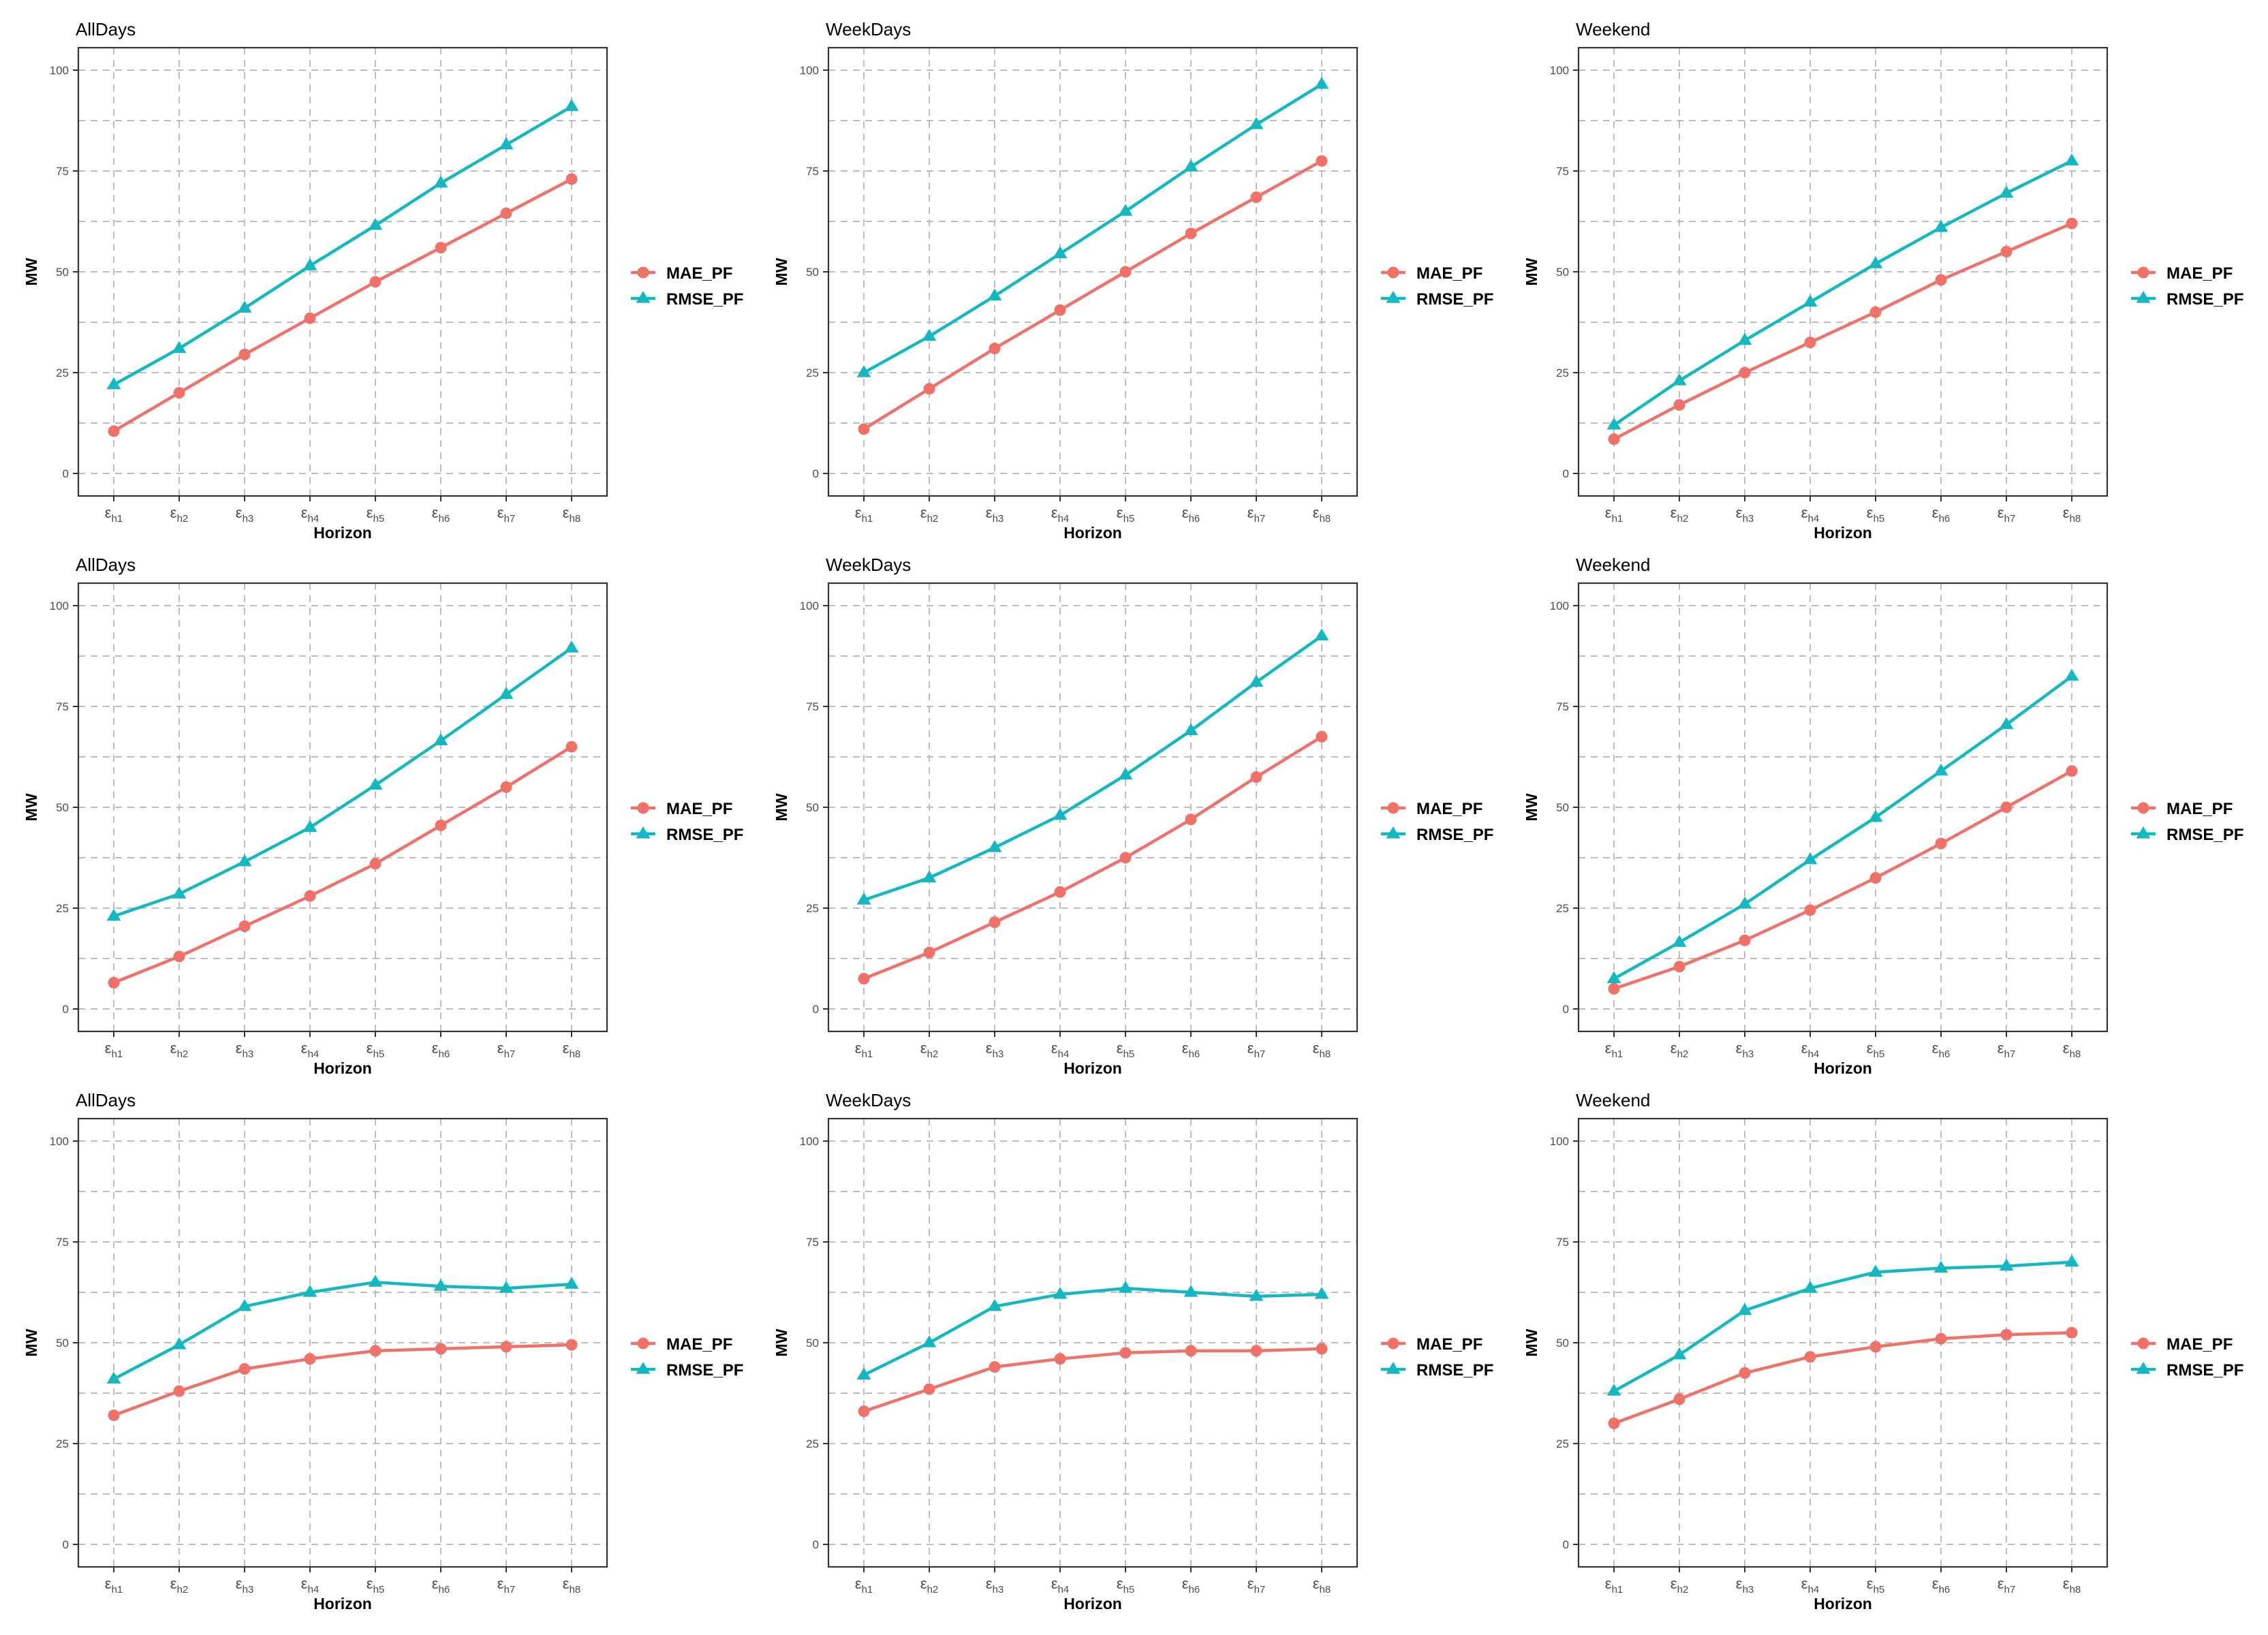 The height and width of the screenshot is (1635, 2268). What do you see at coordinates (2187, 822) in the screenshot?
I see `legend: MAE_PF RMSE_PF` at bounding box center [2187, 822].